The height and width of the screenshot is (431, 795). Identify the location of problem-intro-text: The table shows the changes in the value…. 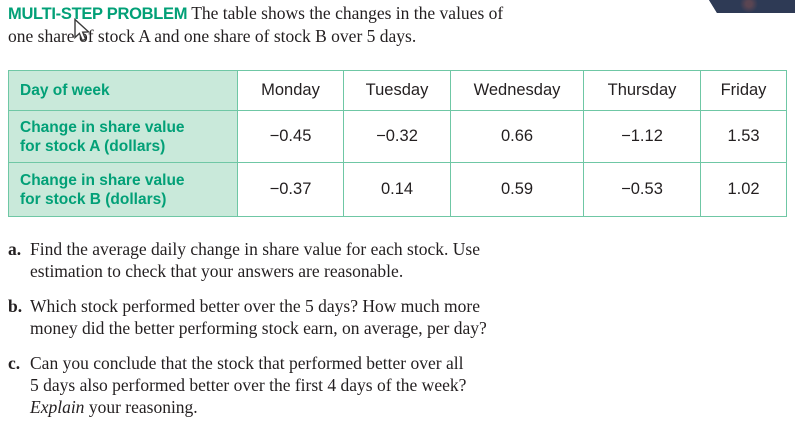
(256, 24).